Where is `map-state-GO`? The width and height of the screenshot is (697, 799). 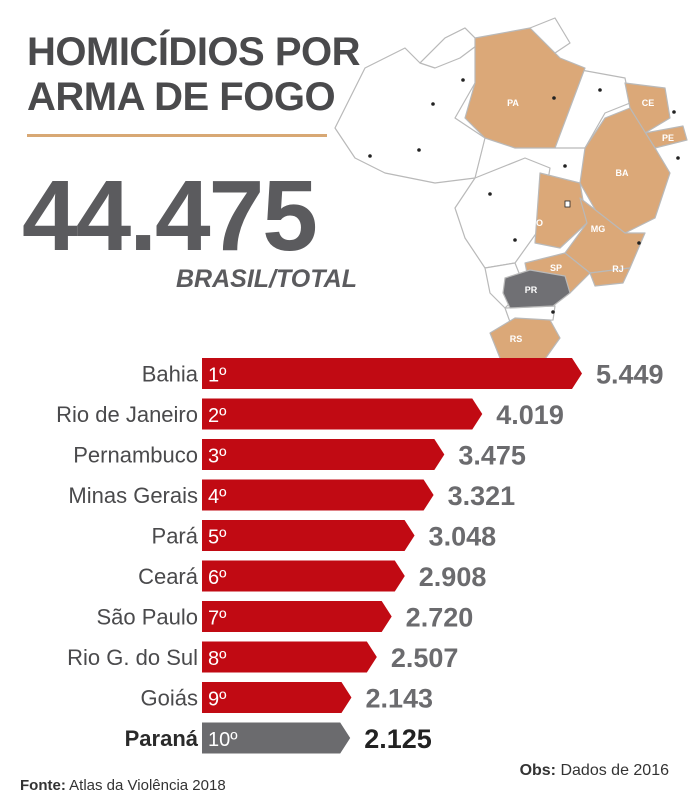
map-state-GO is located at coordinates (561, 210).